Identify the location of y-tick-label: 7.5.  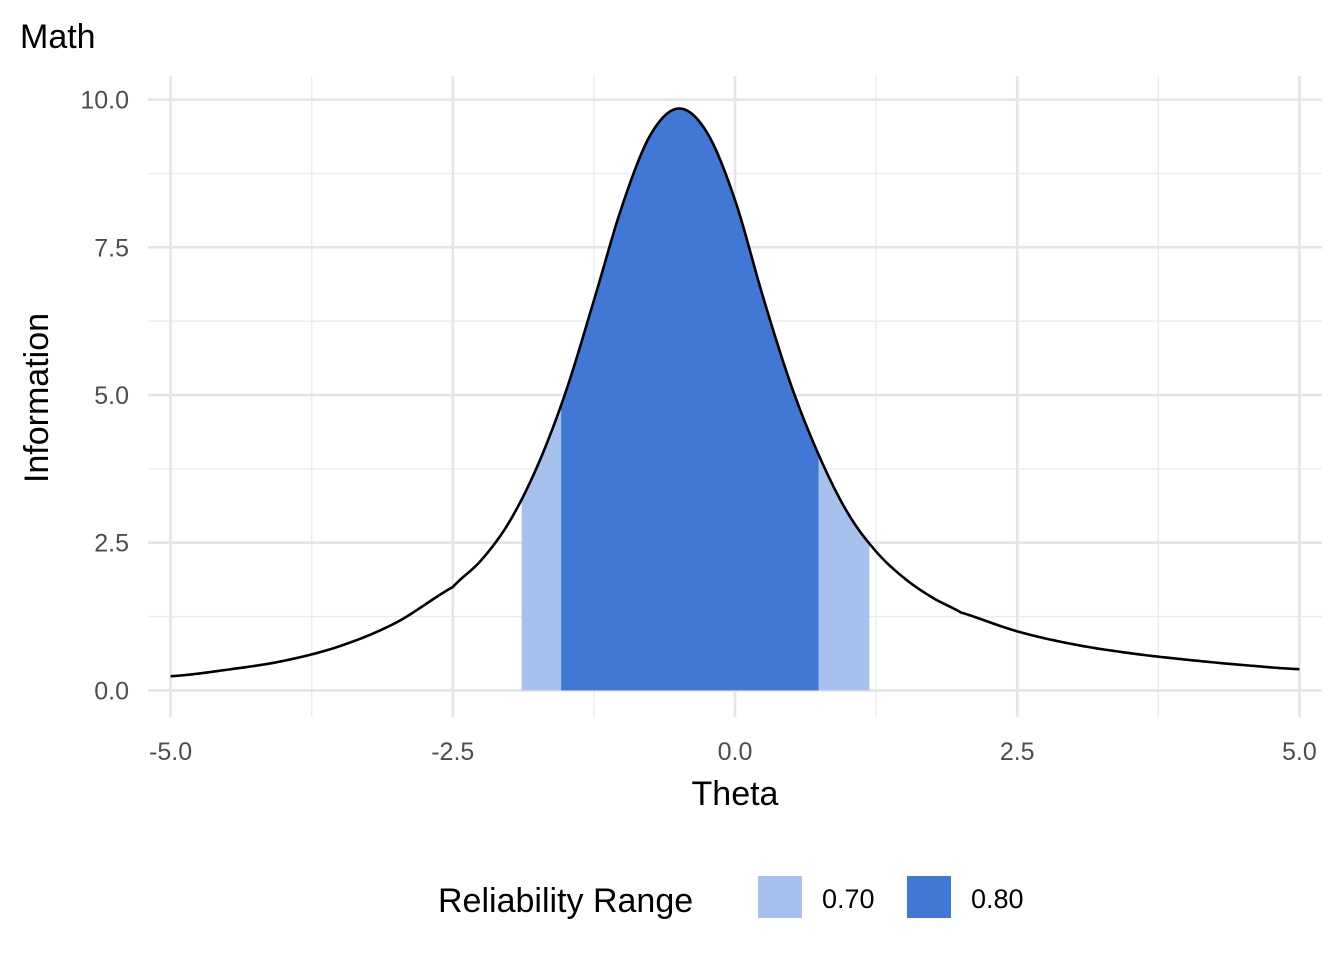
(111, 248).